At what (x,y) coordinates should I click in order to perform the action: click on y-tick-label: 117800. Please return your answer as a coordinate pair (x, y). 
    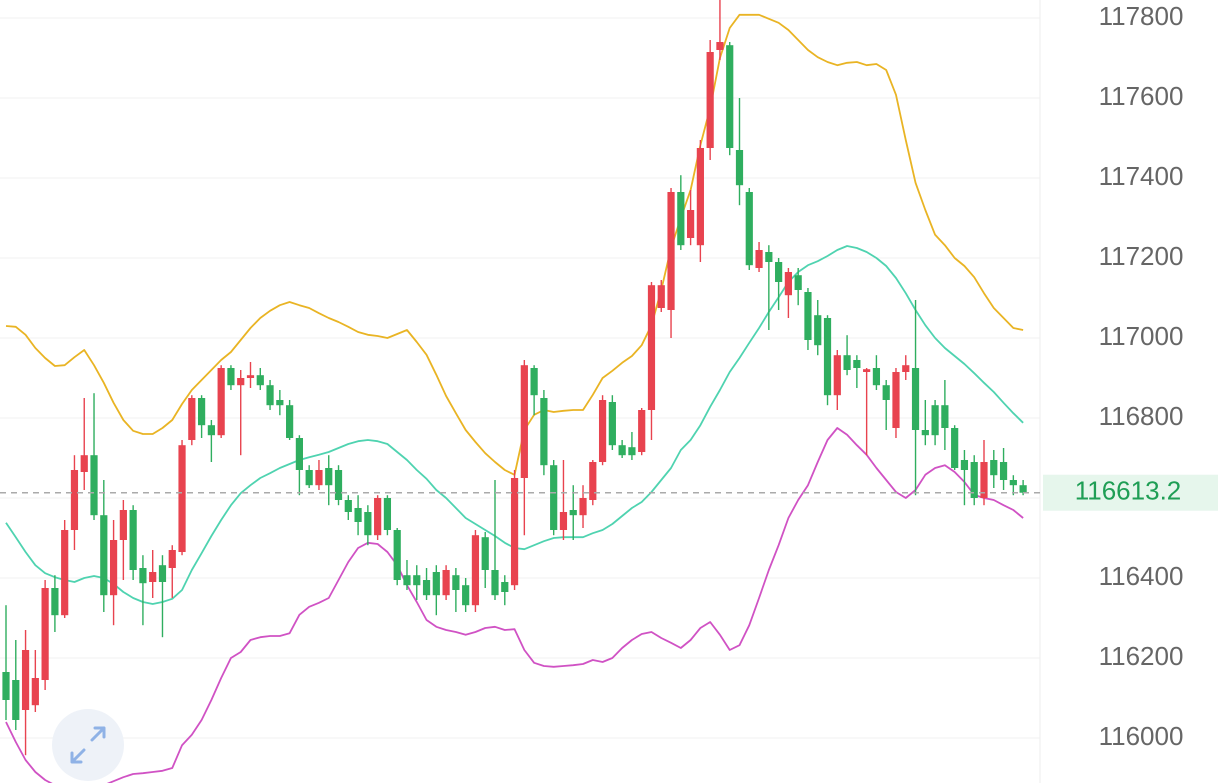
    Looking at the image, I should click on (1141, 16).